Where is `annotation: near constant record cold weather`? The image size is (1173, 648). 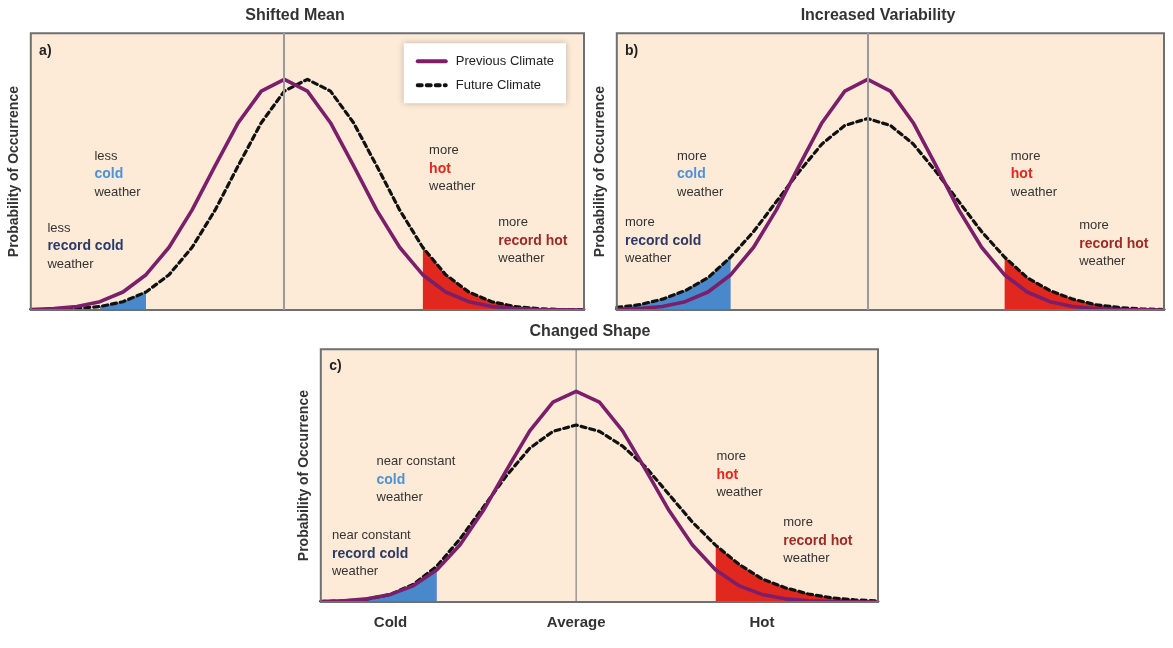
annotation: near constant record cold weather is located at coordinates (371, 552).